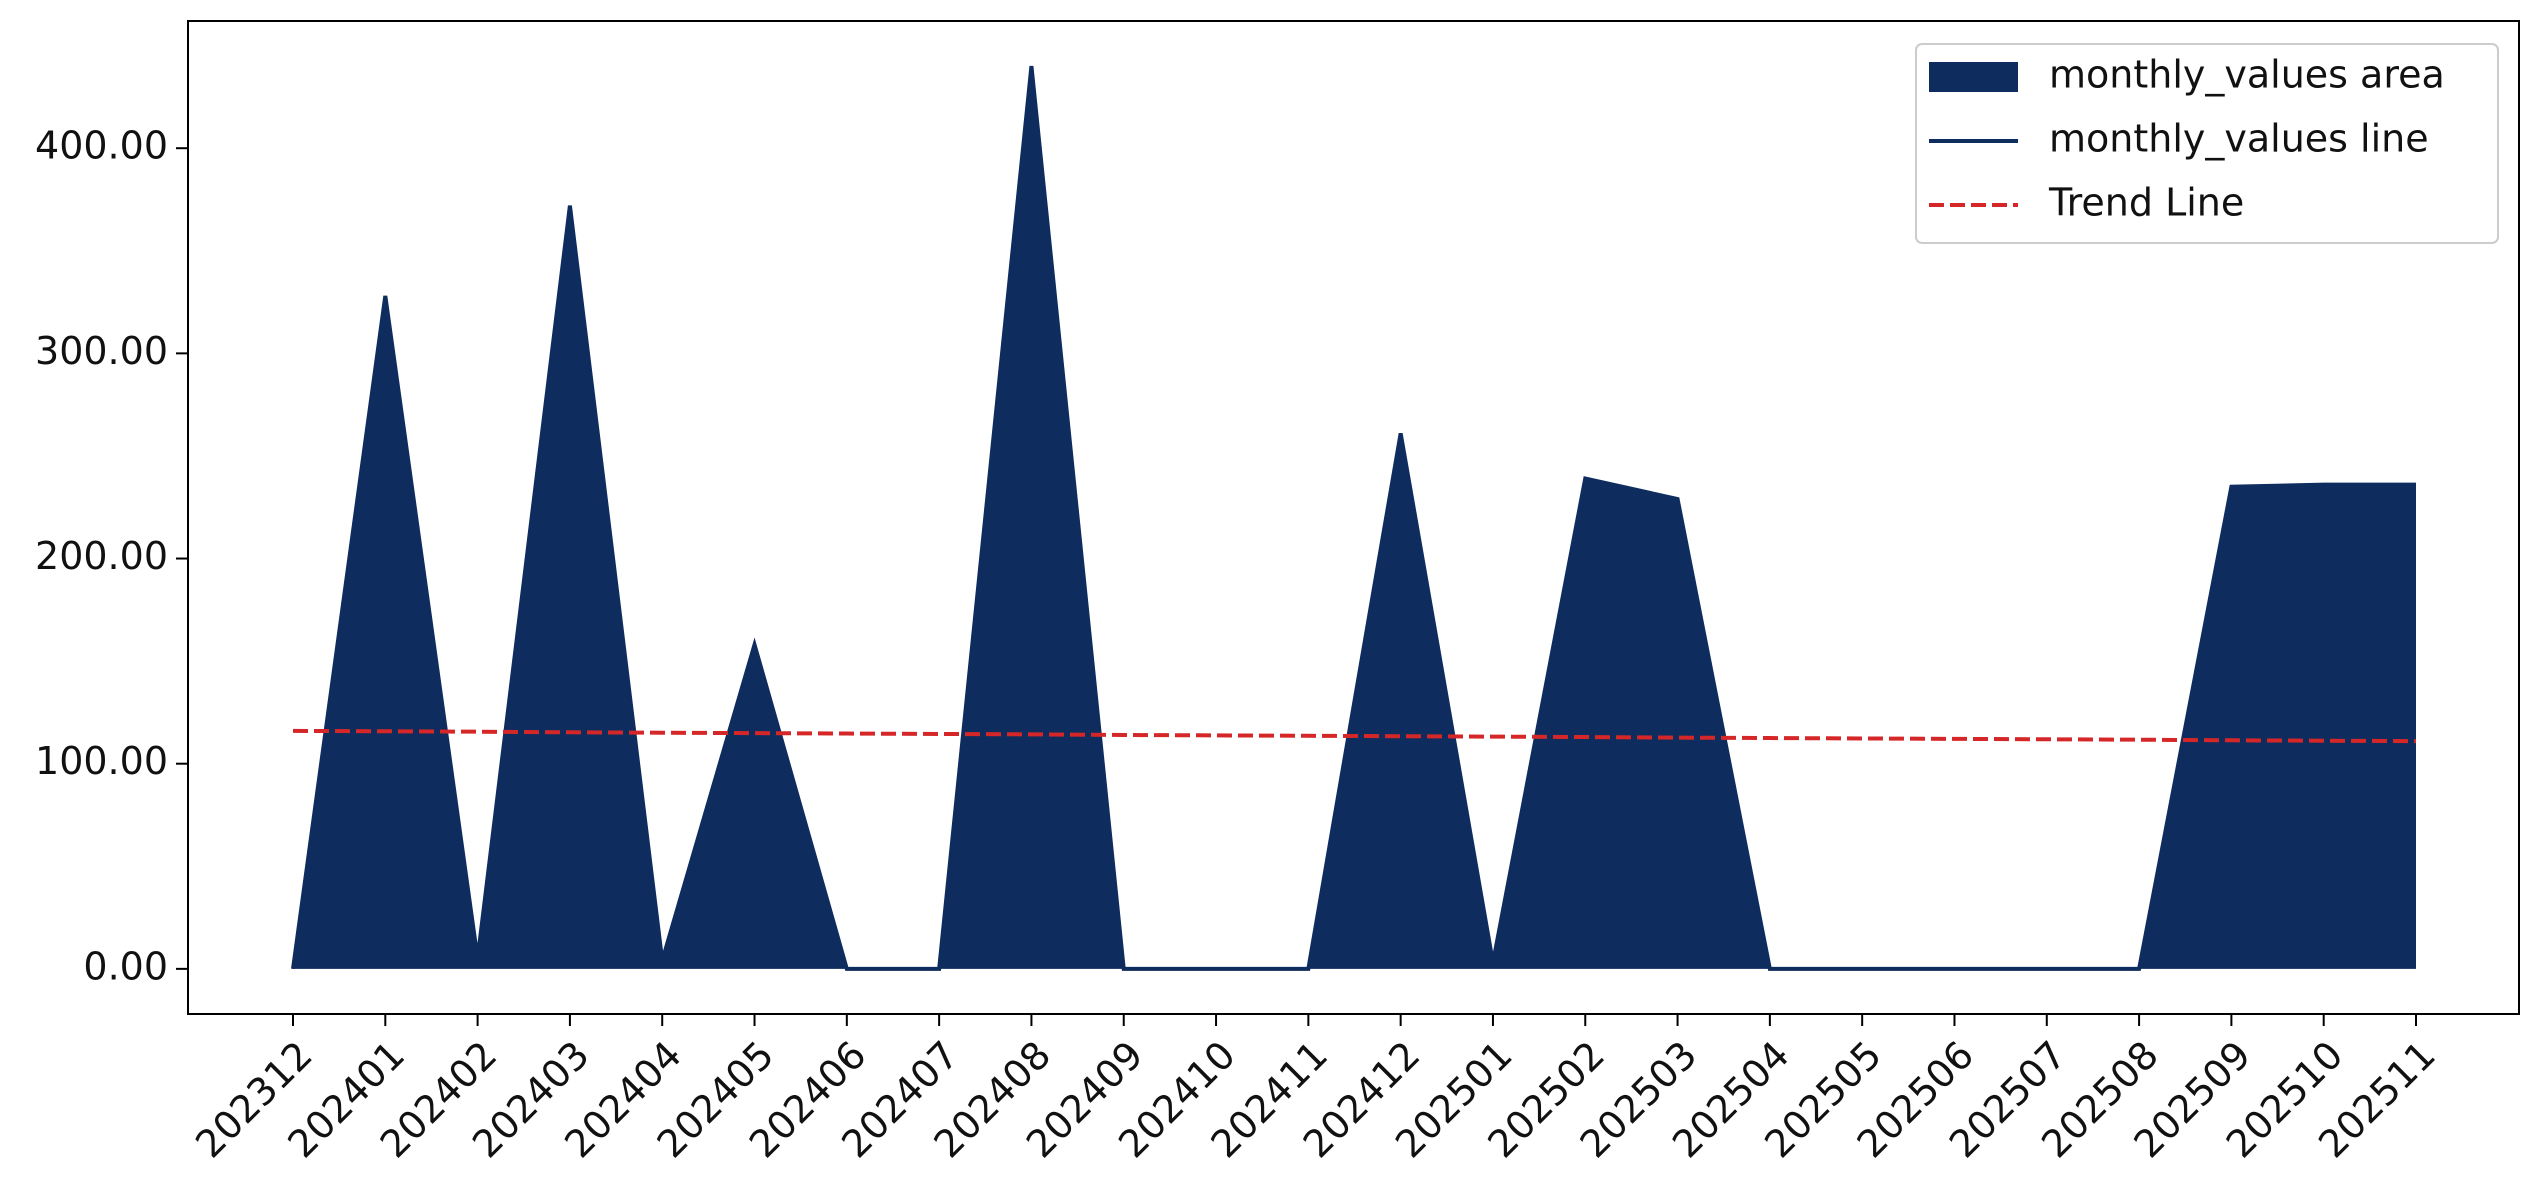  I want to click on legend-swatch, so click(1973, 77).